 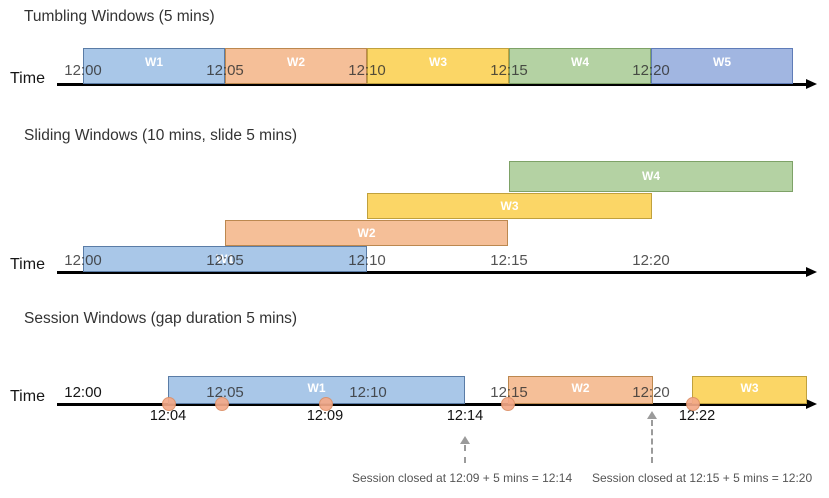 What do you see at coordinates (225, 70) in the screenshot?
I see `tumbling-tick-1205: 12:05` at bounding box center [225, 70].